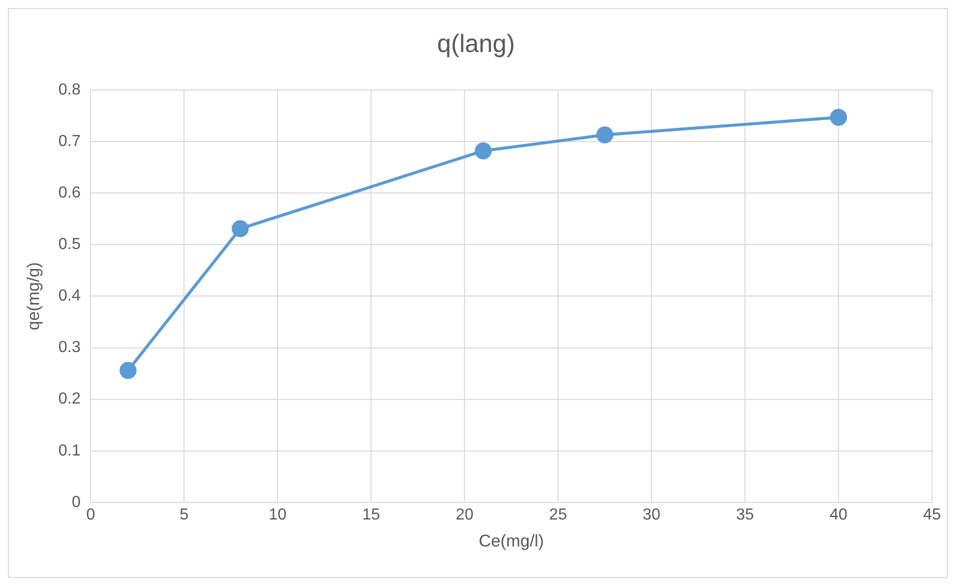 The image size is (960, 584). Describe the element at coordinates (69, 193) in the screenshot. I see `y-tick-label: 0.6` at that location.